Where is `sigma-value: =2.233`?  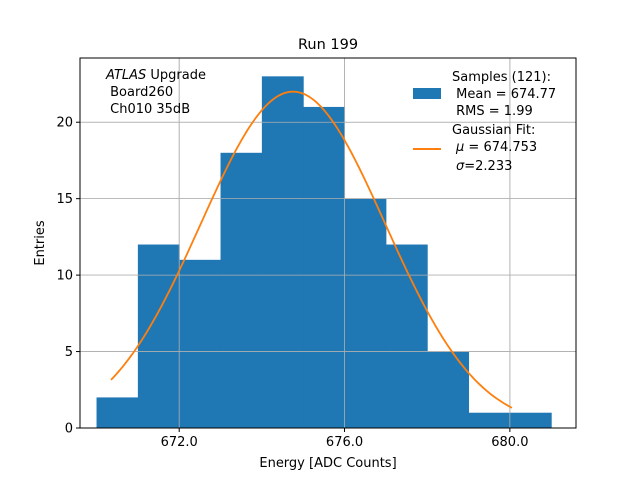
sigma-value: =2.233 is located at coordinates (488, 166).